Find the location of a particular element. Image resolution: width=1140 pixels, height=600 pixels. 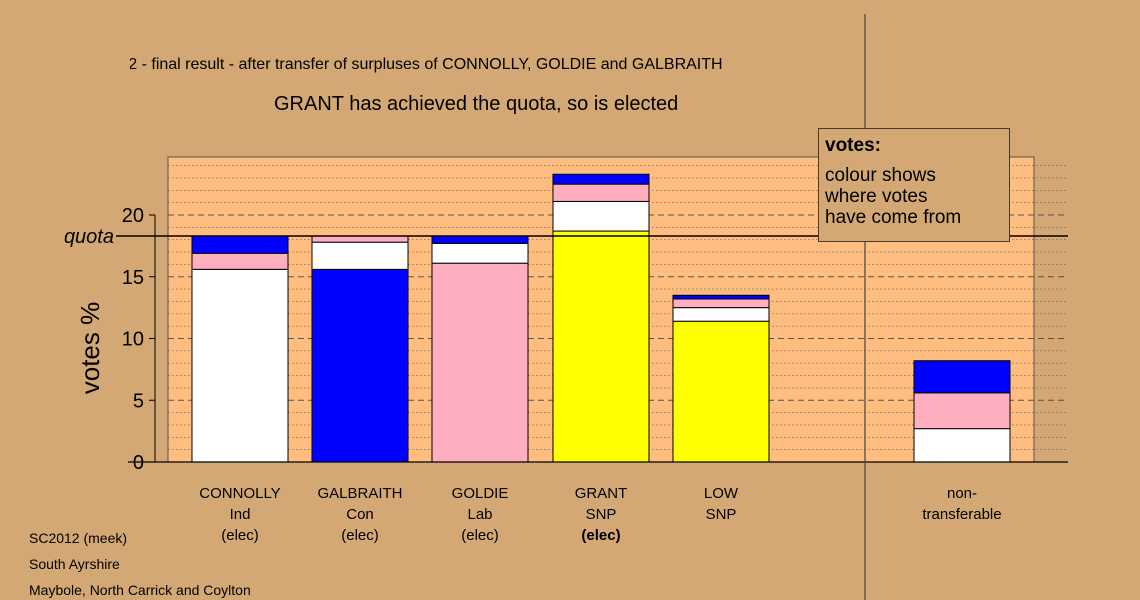

bar-connolly is located at coordinates (240, 349).